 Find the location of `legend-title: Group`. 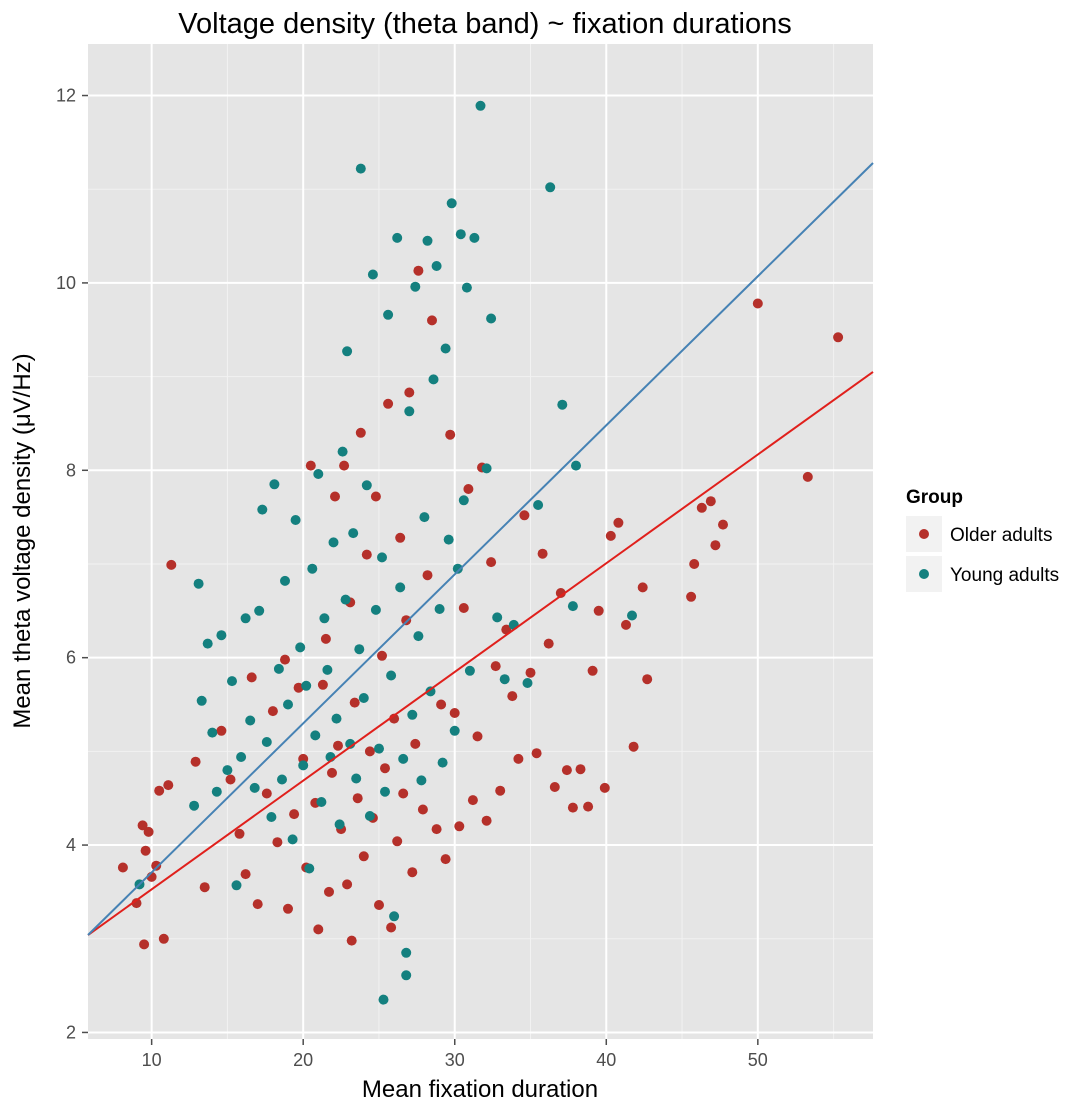

legend-title: Group is located at coordinates (934, 497).